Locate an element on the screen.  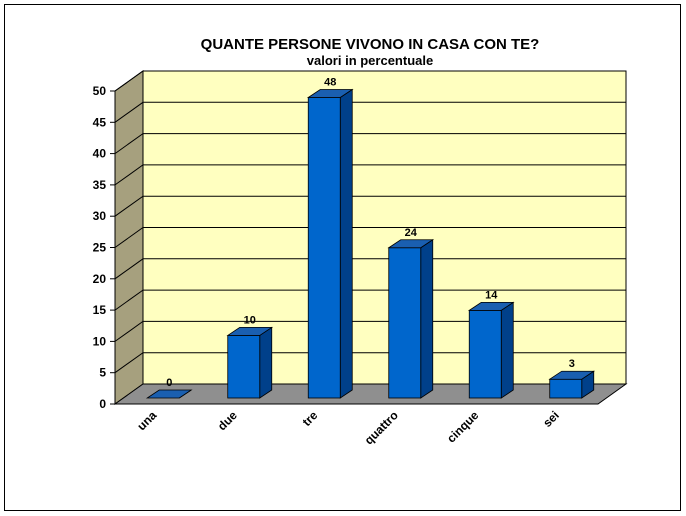
bar-due is located at coordinates (250, 362).